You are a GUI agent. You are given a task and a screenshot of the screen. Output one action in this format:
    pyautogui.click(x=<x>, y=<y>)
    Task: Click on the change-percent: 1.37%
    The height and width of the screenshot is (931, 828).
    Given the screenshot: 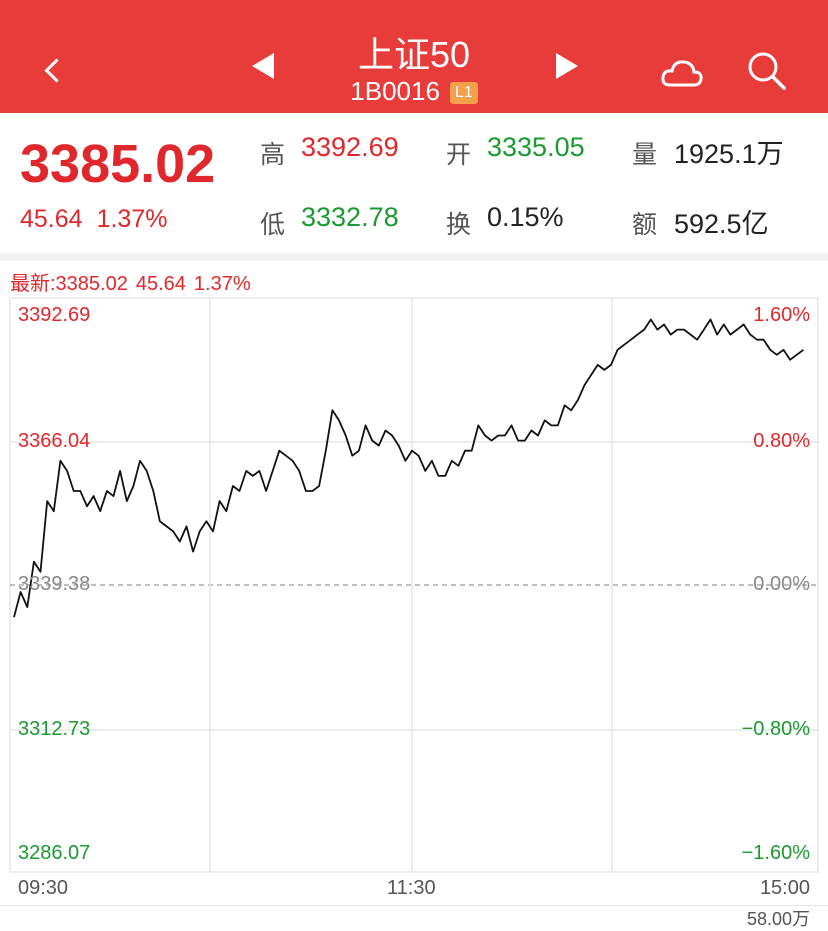 What is the action you would take?
    pyautogui.click(x=132, y=219)
    